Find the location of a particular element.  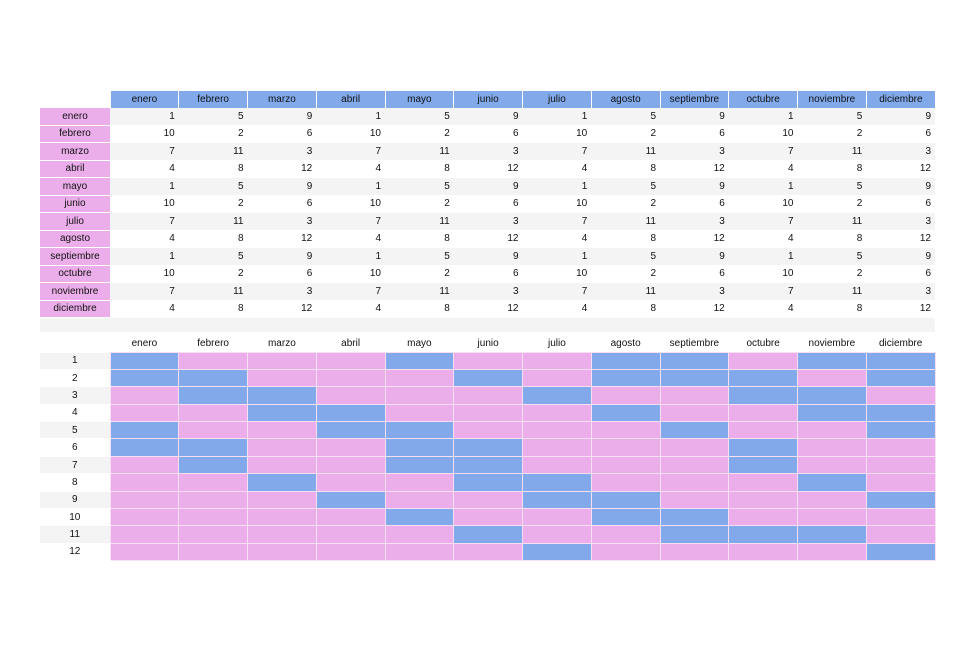

table-row: julio 7 11 3 7 11 3 7 11 3 7 11 3 is located at coordinates (487, 221).